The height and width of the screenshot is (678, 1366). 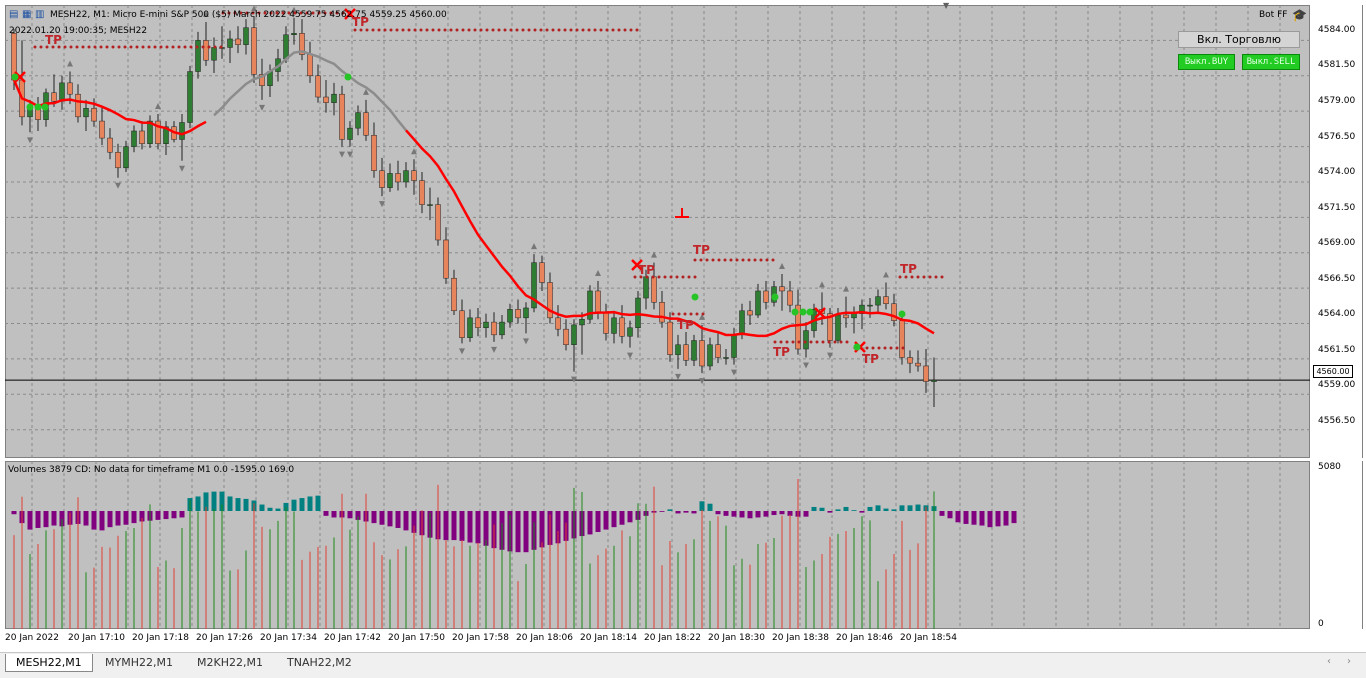 I want to click on graduation-cap-icon: 🎓, so click(x=1299, y=15).